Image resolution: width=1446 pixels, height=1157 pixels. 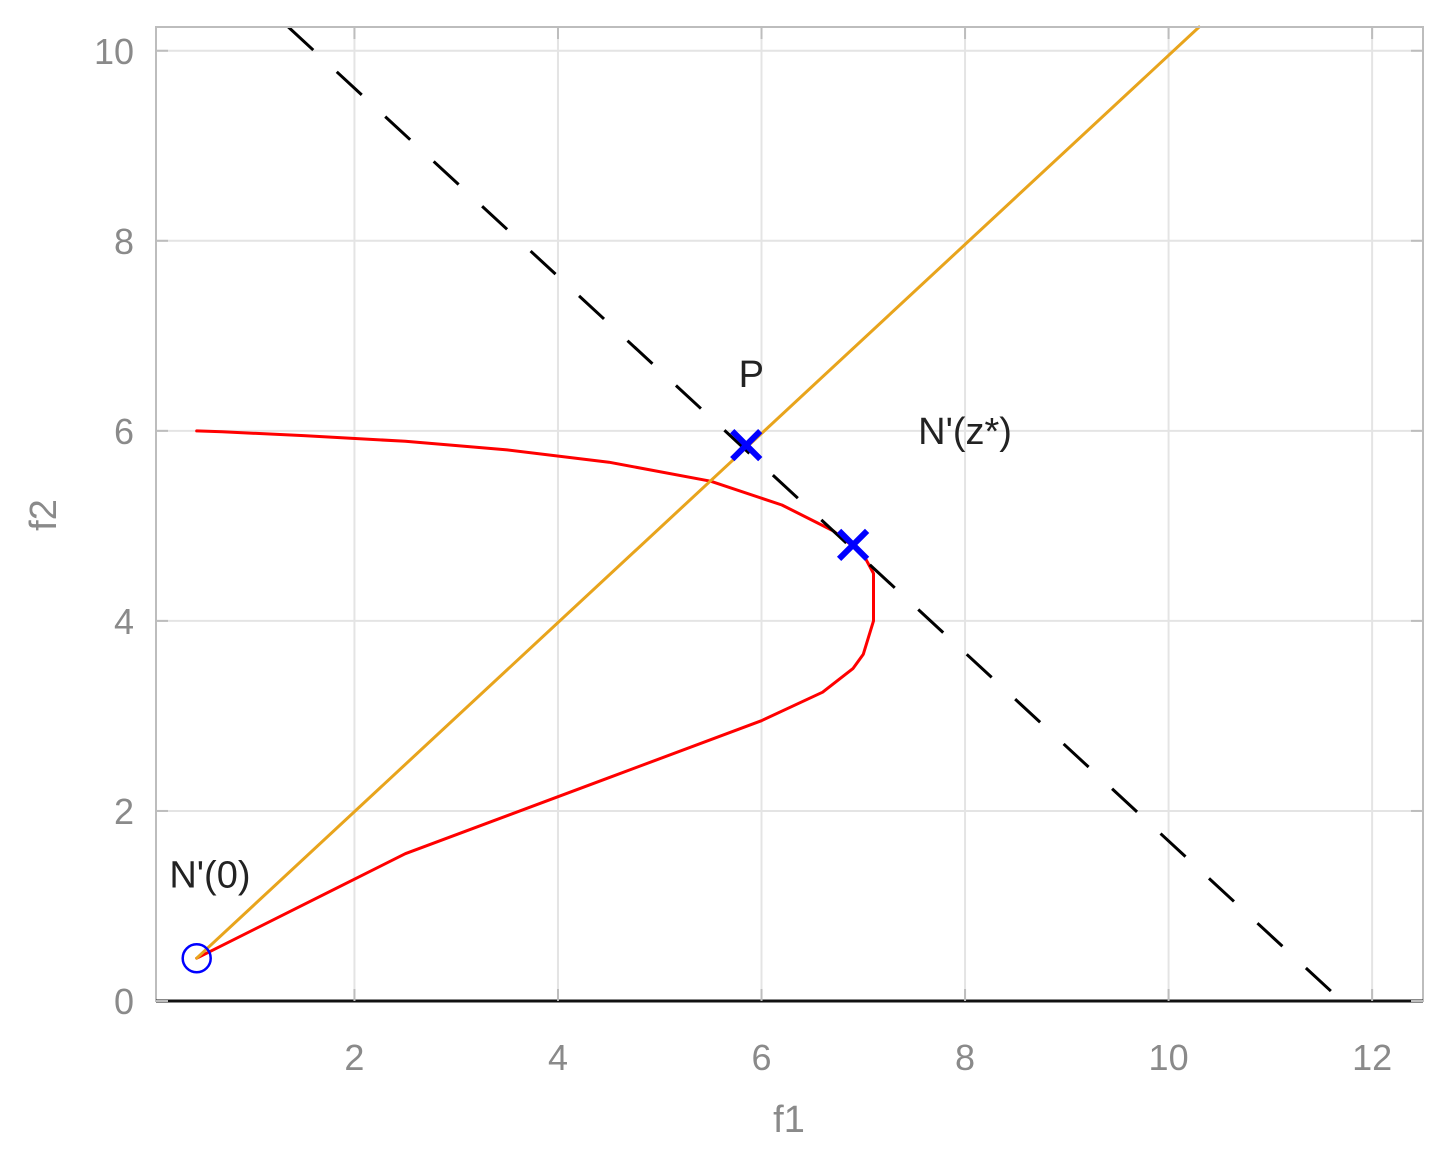 I want to click on x-tick-label: 6, so click(x=761, y=1057).